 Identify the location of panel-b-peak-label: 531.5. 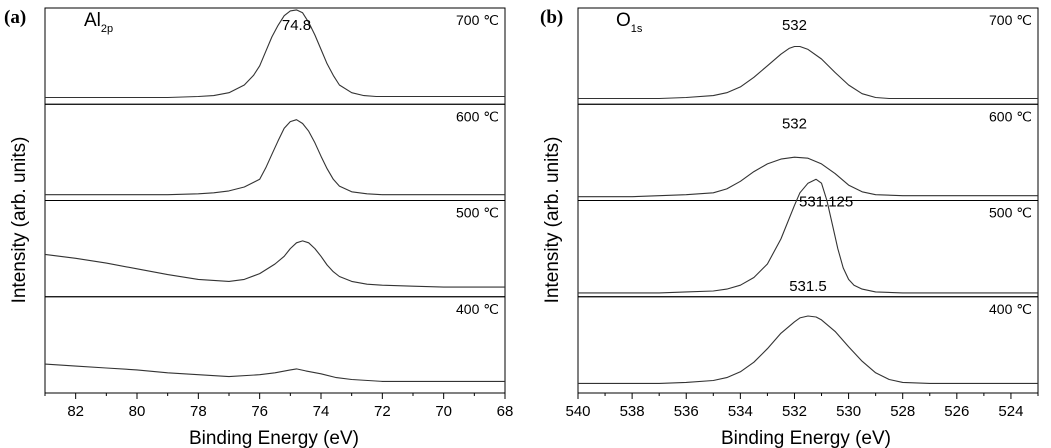
(808, 286).